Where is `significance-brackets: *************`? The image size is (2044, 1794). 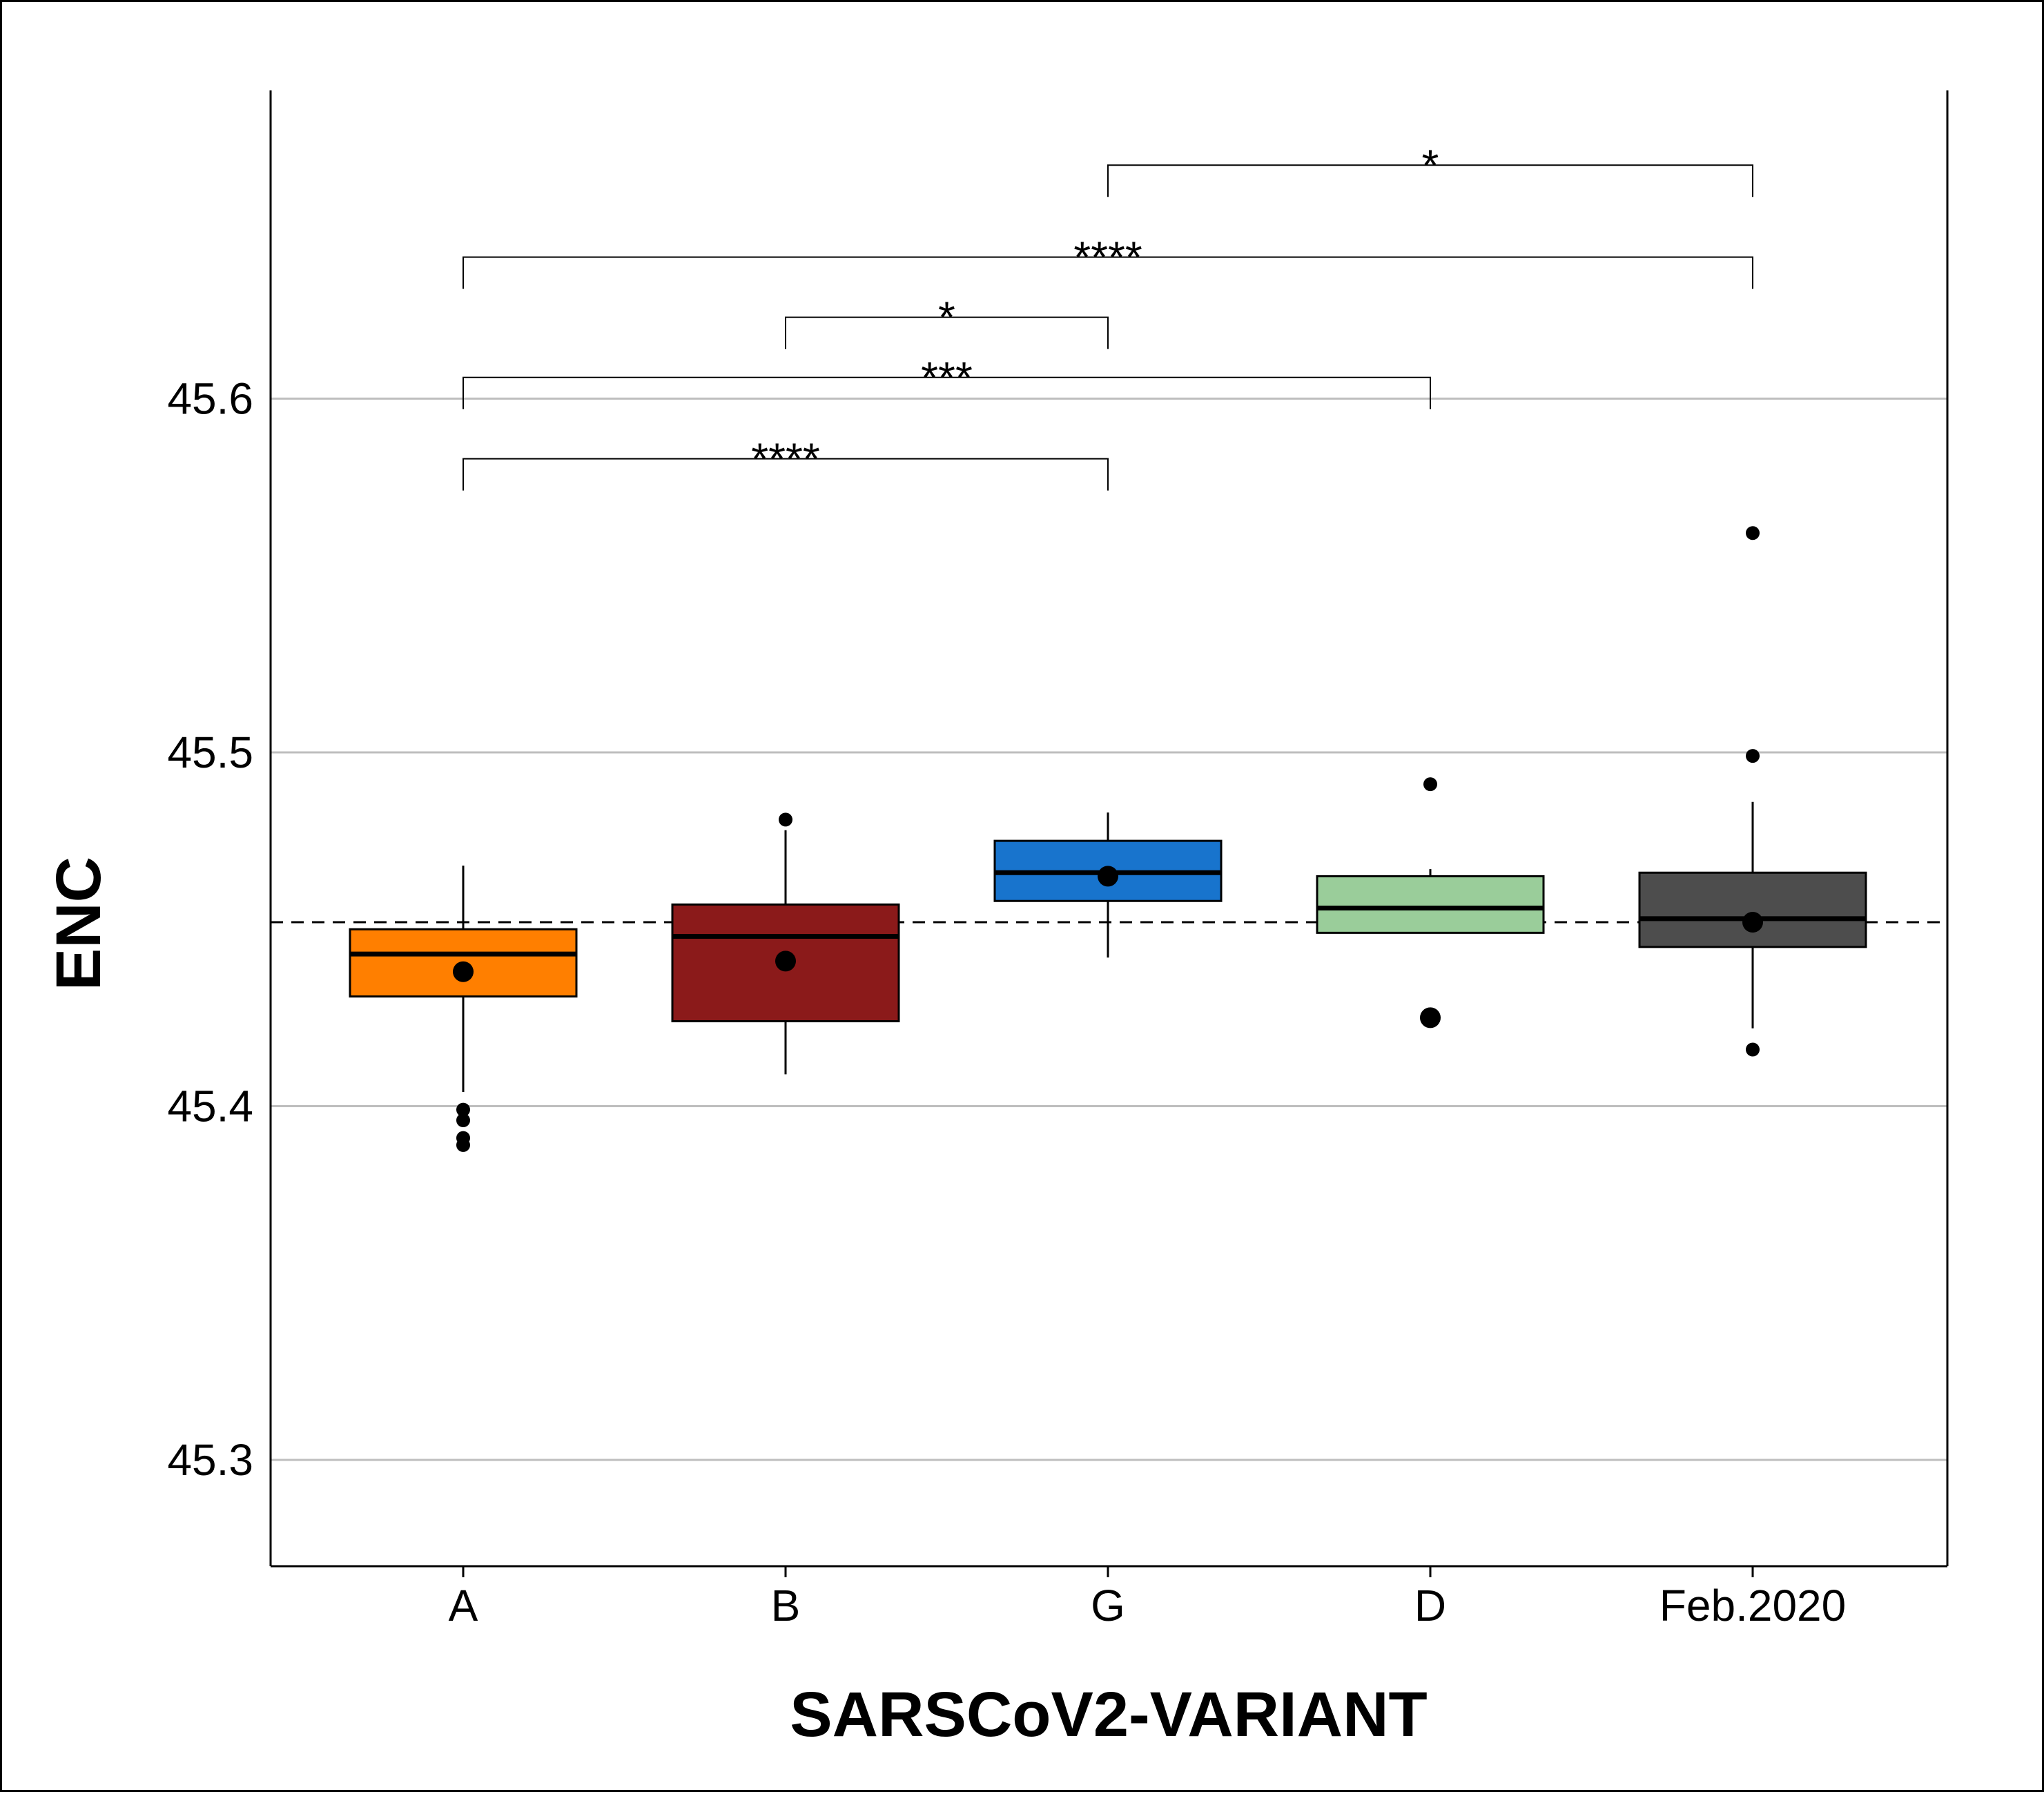 significance-brackets: ************* is located at coordinates (1108, 315).